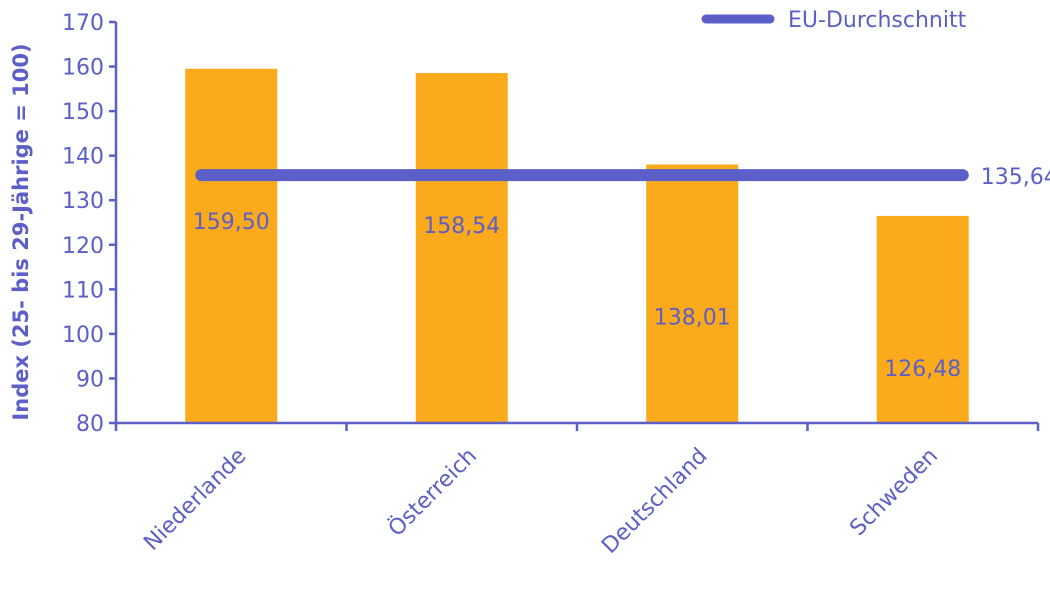  Describe the element at coordinates (83, 290) in the screenshot. I see `y-tick-label-110: 110` at that location.